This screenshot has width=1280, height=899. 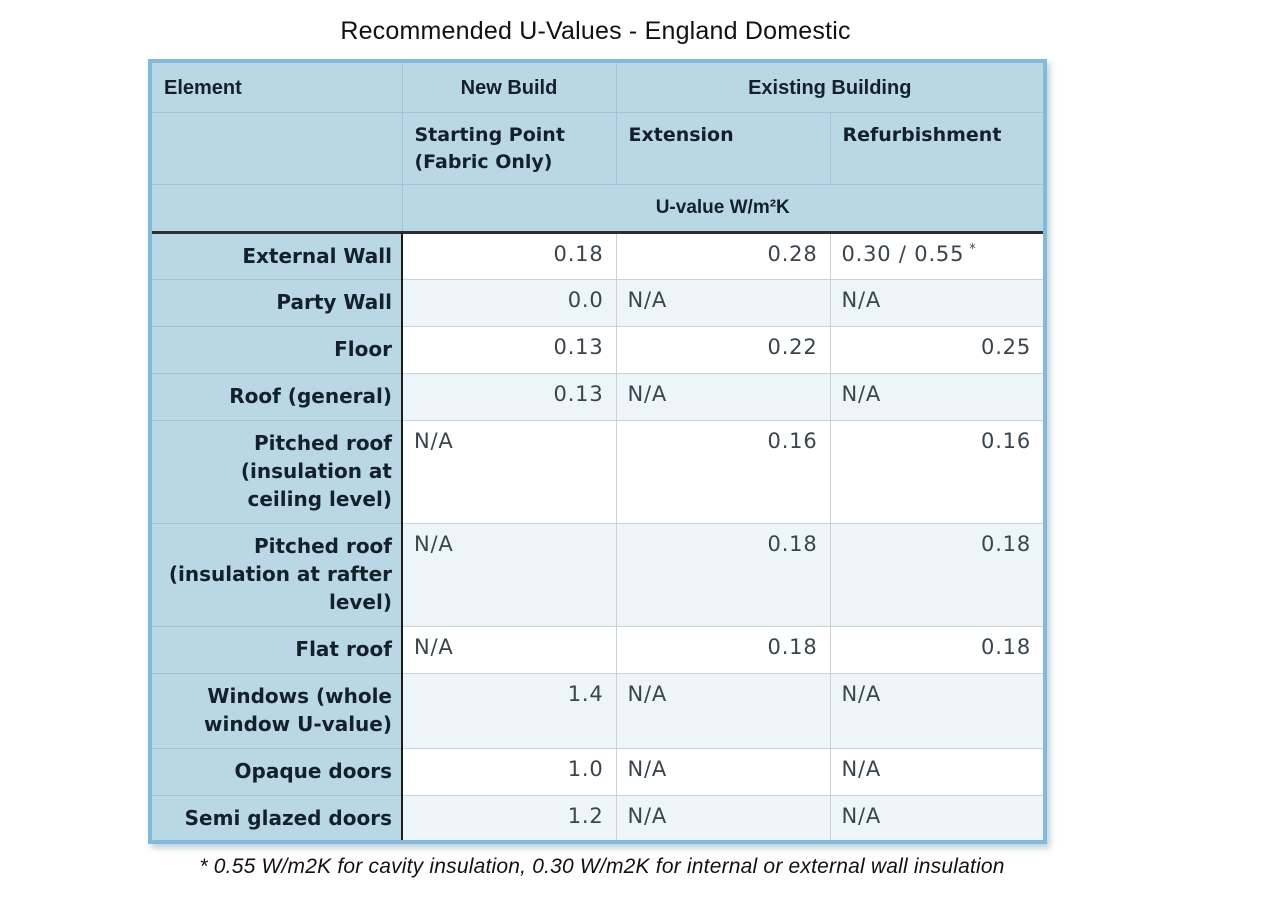 I want to click on cell-refurbishment: 0.30 / 0.55 *, so click(x=937, y=255).